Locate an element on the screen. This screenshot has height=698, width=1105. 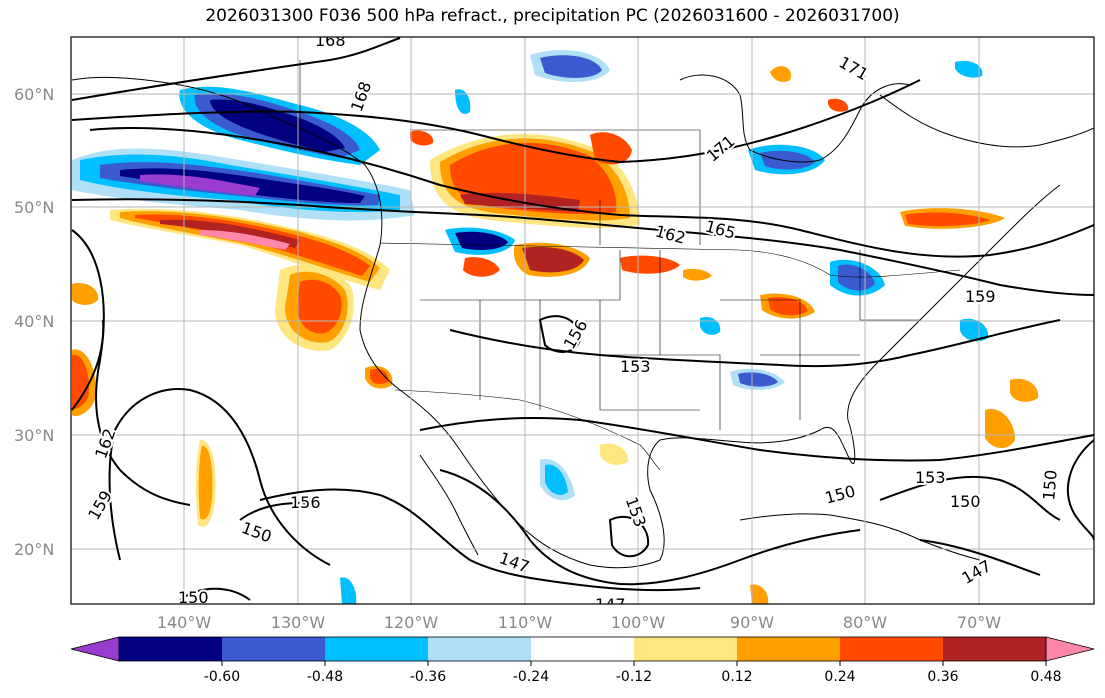
lat-label: 50°N is located at coordinates (34, 207).